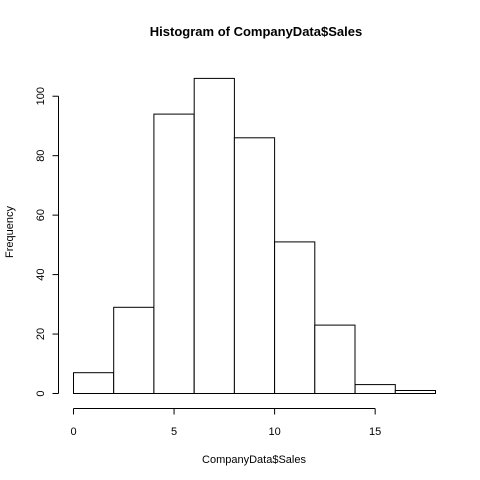  I want to click on x-tick-label: 10, so click(274, 432).